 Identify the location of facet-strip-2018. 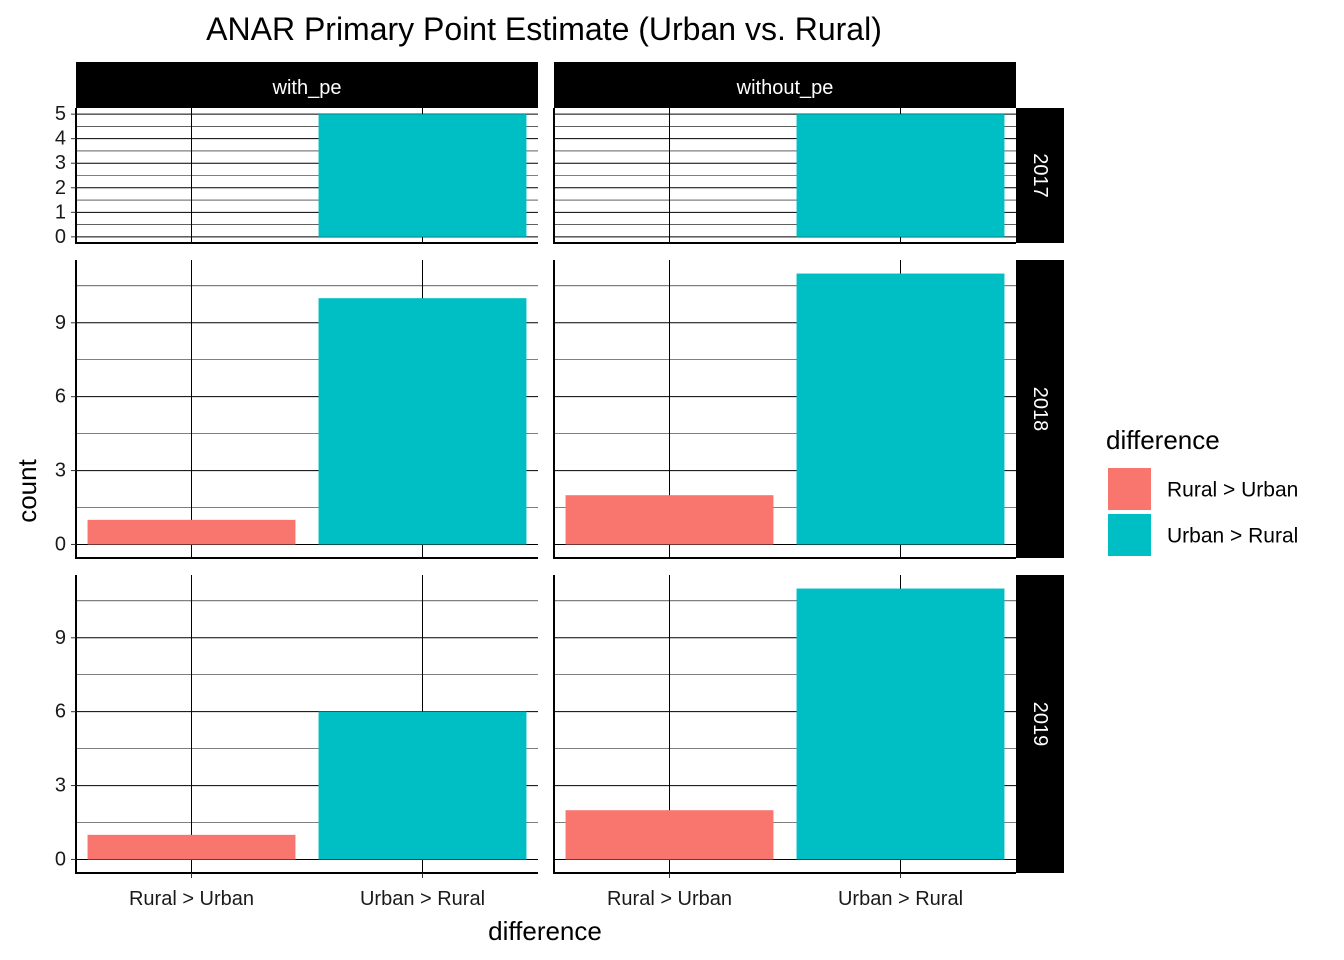
(1040, 409).